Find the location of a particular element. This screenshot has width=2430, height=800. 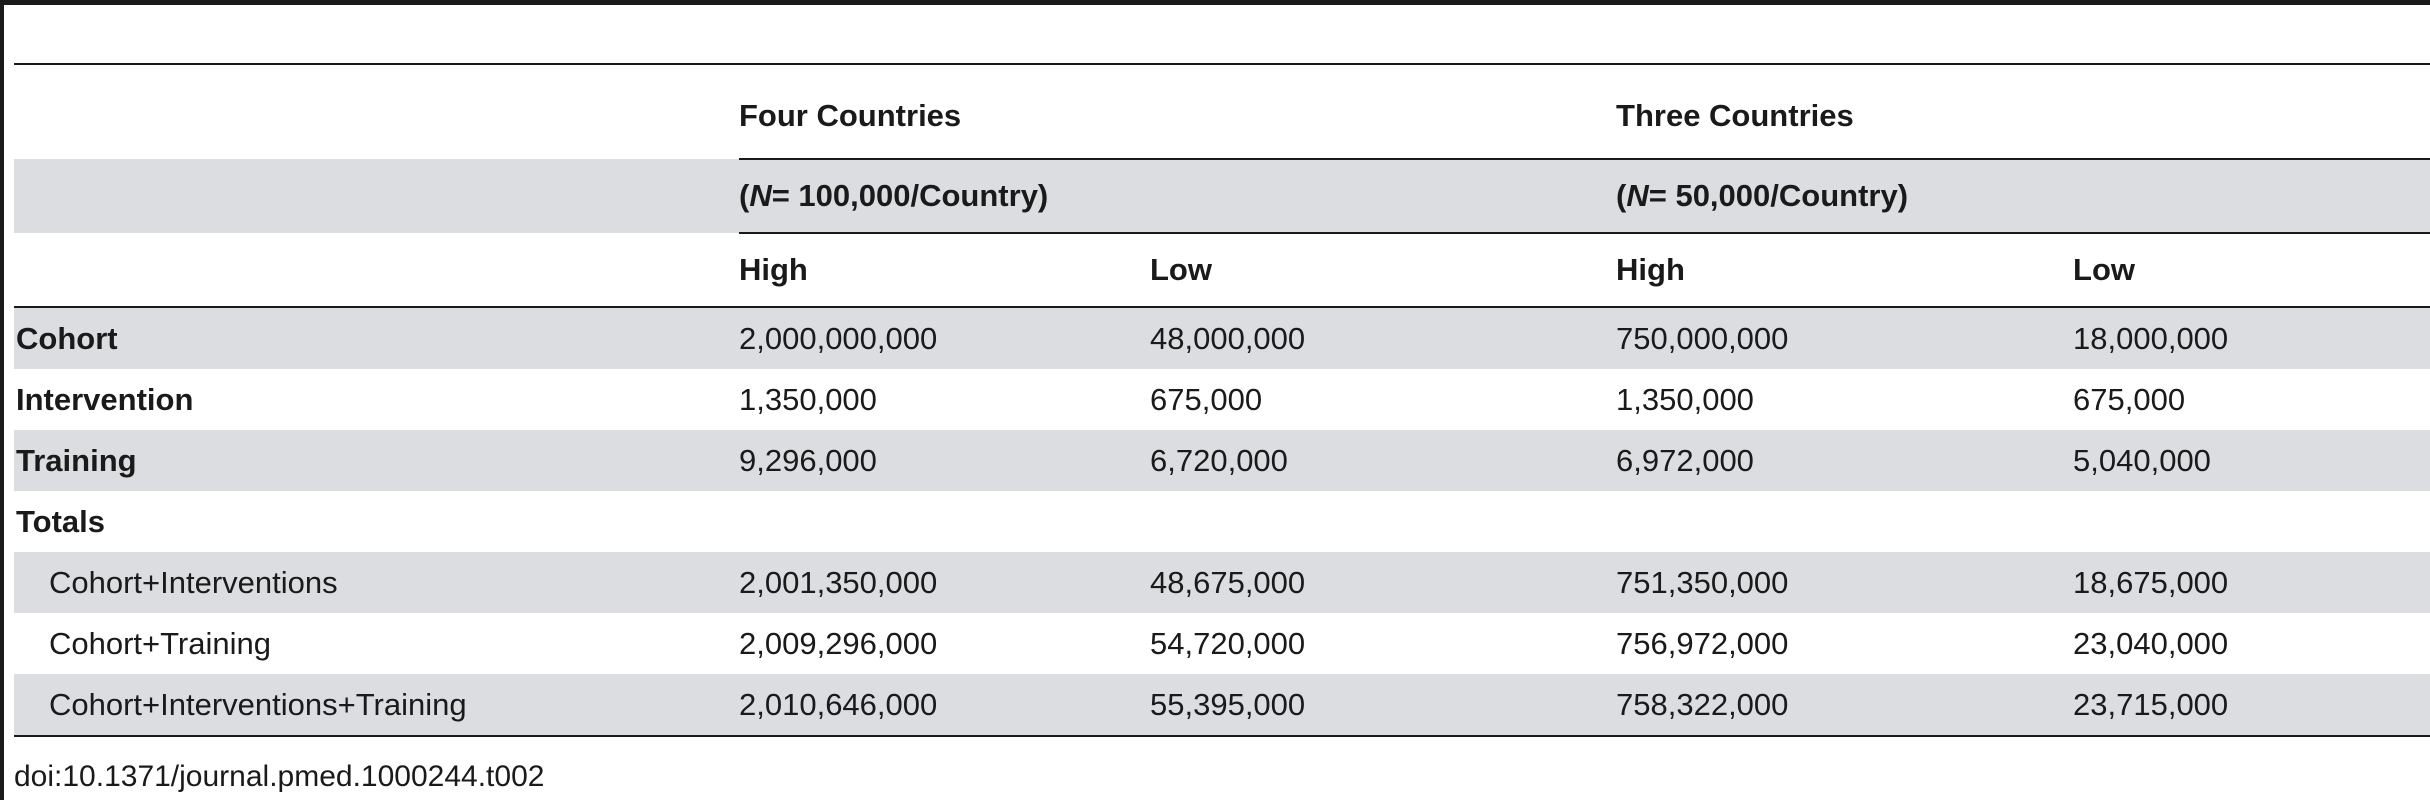

group-title-row: Four Countries Three Countries is located at coordinates (1222, 112).